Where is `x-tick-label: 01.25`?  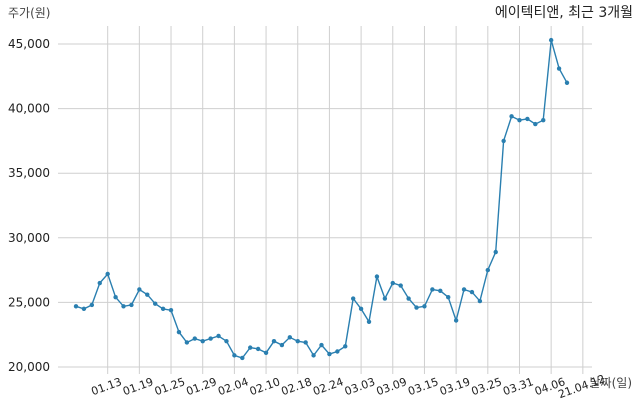
x-tick-label: 01.25 is located at coordinates (170, 386).